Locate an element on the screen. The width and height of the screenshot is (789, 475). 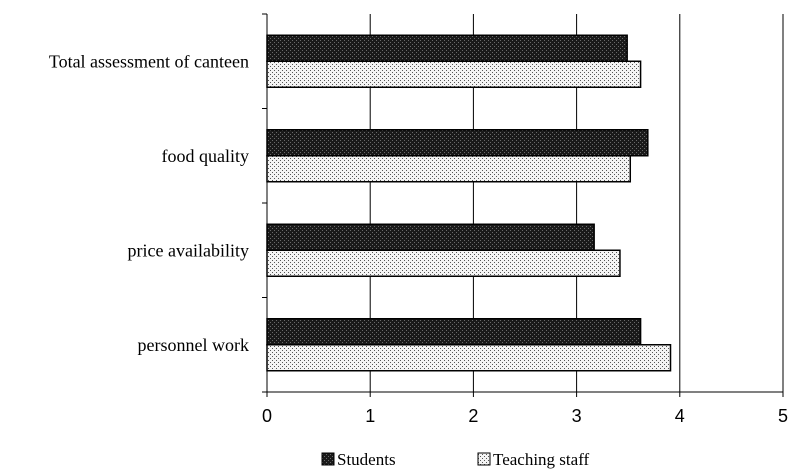
legend-swatch-students is located at coordinates (328, 459).